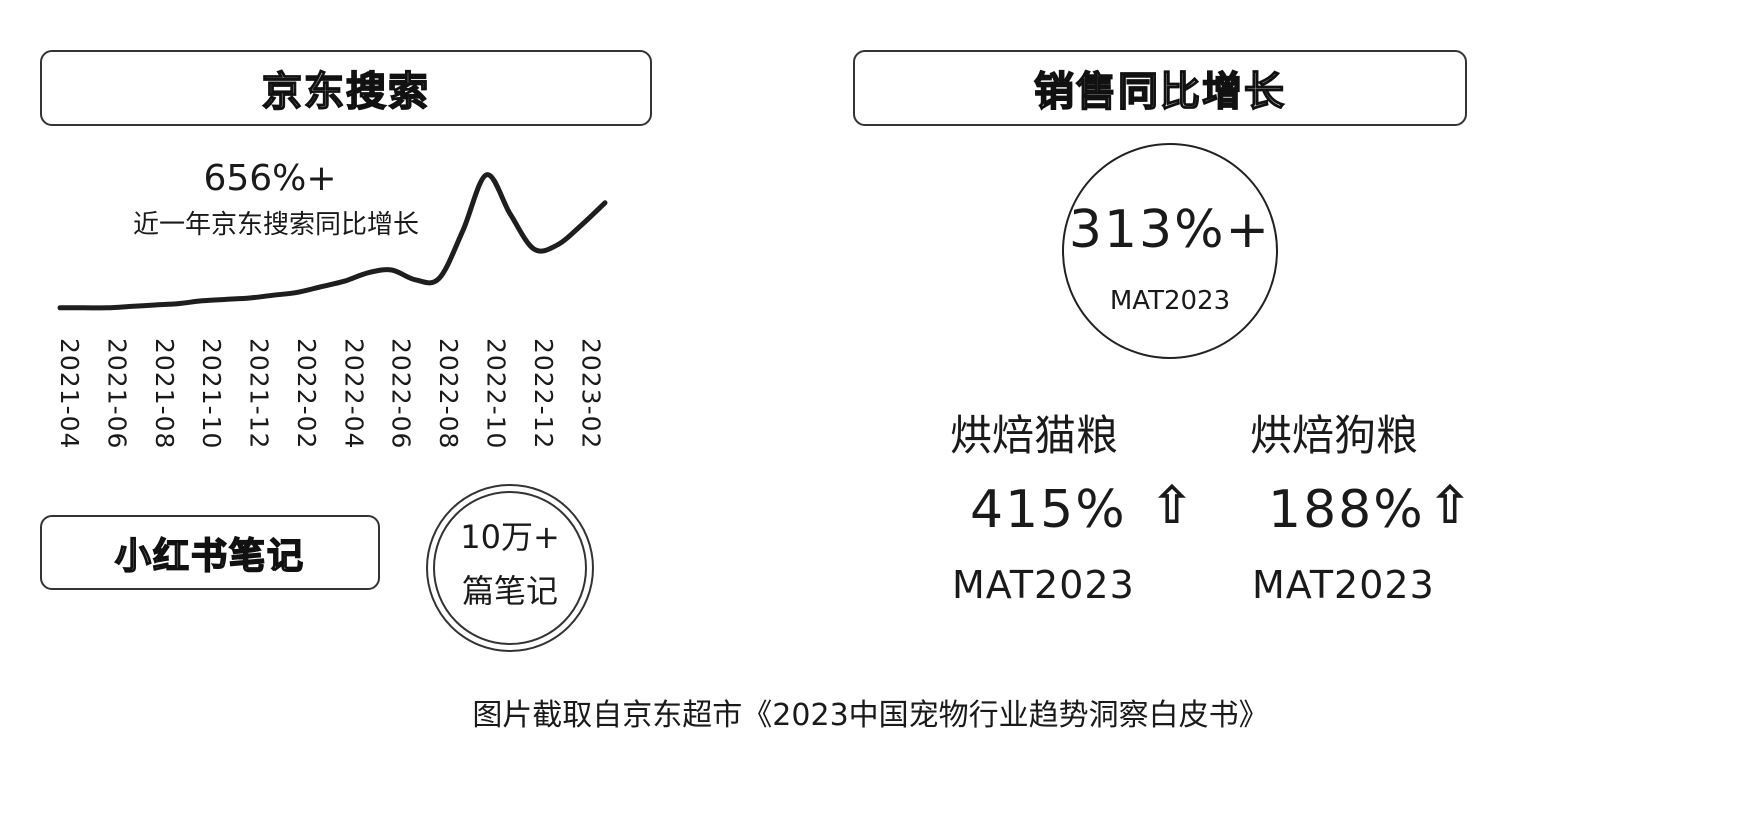 This screenshot has height=820, width=1741. What do you see at coordinates (1048, 510) in the screenshot?
I see `baked-cat-food-value: 415%` at bounding box center [1048, 510].